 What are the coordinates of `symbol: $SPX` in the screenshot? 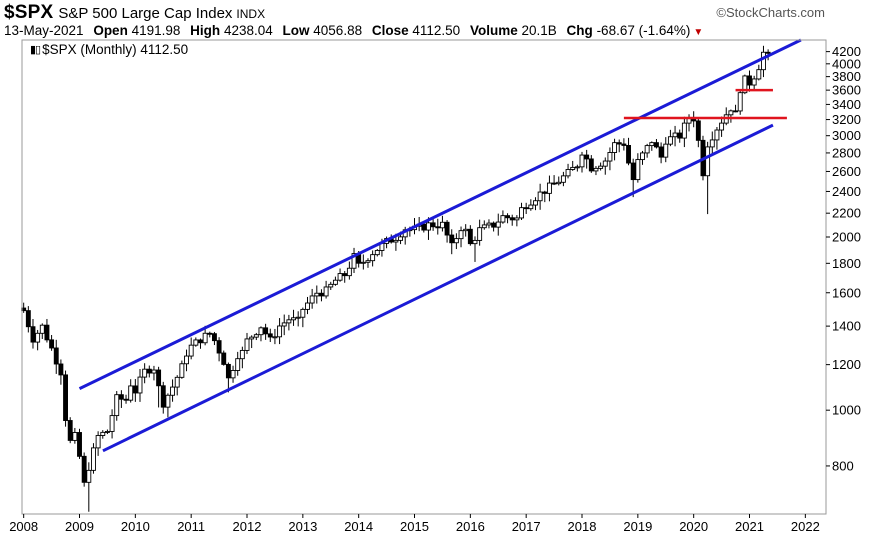 It's located at (29, 12).